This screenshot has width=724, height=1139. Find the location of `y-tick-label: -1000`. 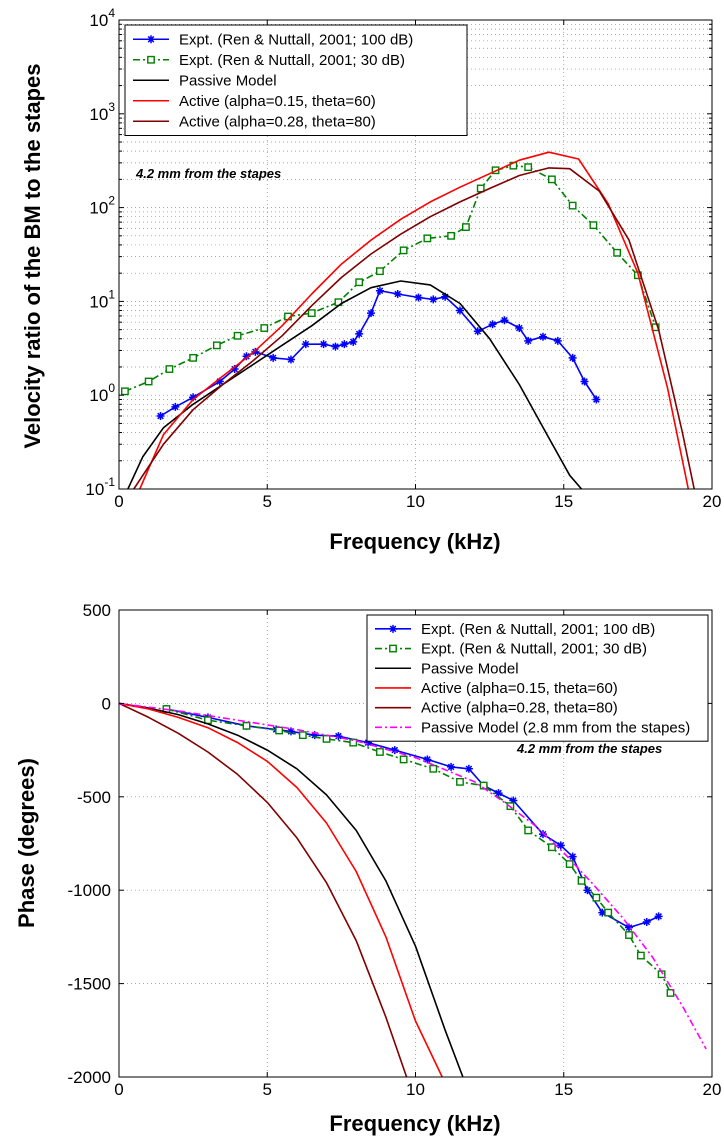

y-tick-label: -1000 is located at coordinates (89, 890).